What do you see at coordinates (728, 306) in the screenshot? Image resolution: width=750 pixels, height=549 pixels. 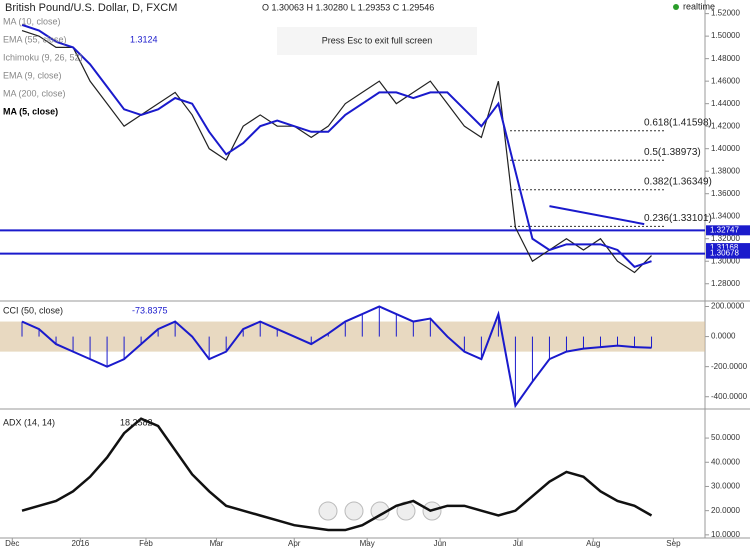 I see `y-tick-label: 200.0000` at bounding box center [728, 306].